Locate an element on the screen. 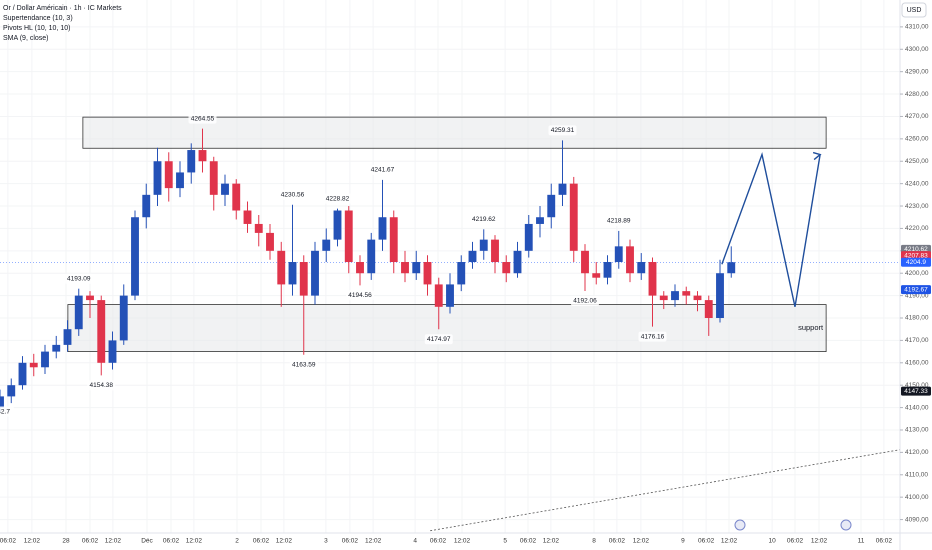 This screenshot has height=550, width=932. pivot-label: 4218.89 is located at coordinates (619, 221).